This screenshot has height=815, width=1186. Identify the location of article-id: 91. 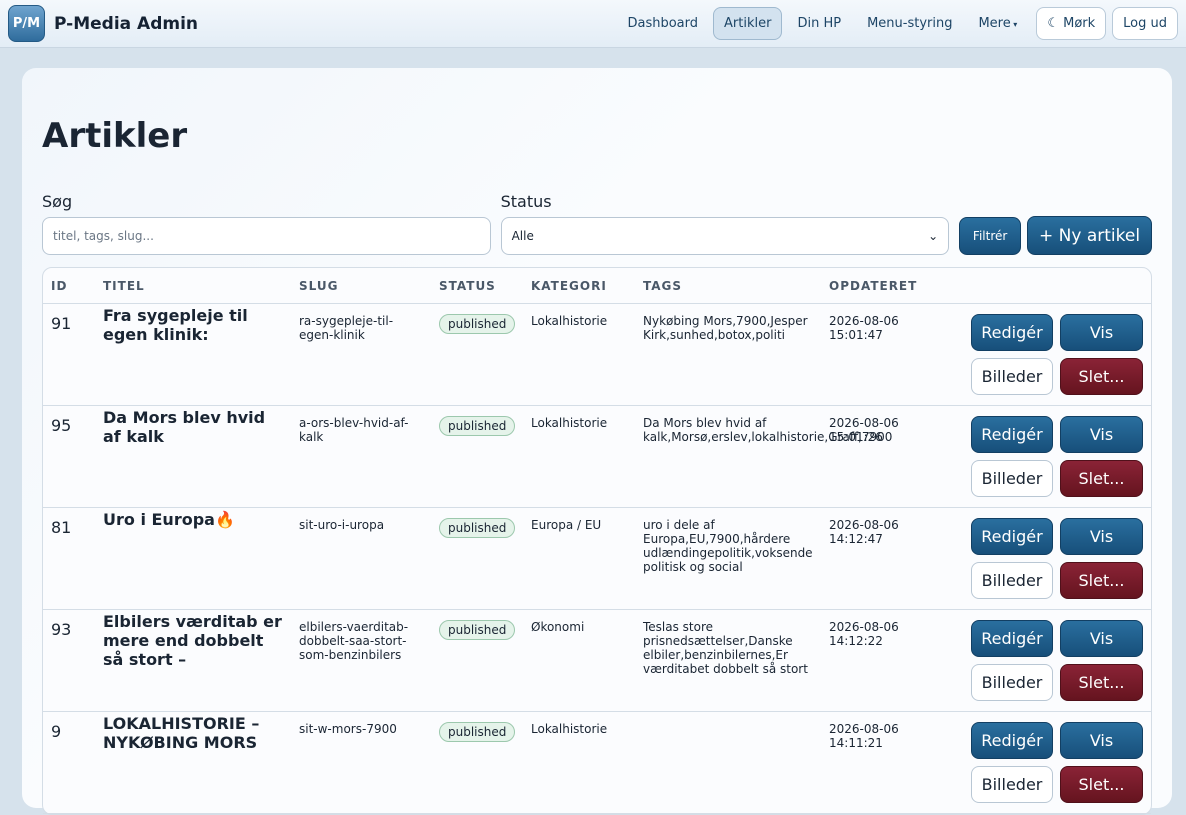
(69, 355).